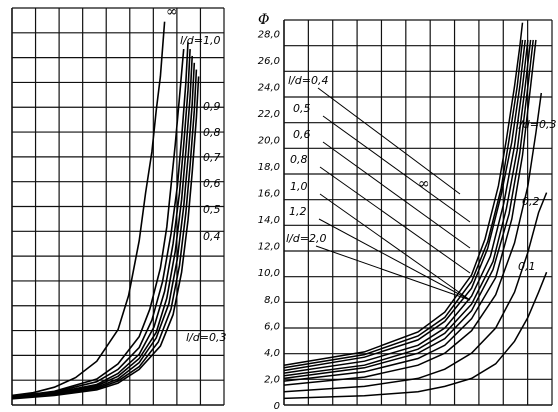 Image resolution: width=558 pixels, height=412 pixels. I want to click on y-tick-label-right: 6,0, so click(272, 326).